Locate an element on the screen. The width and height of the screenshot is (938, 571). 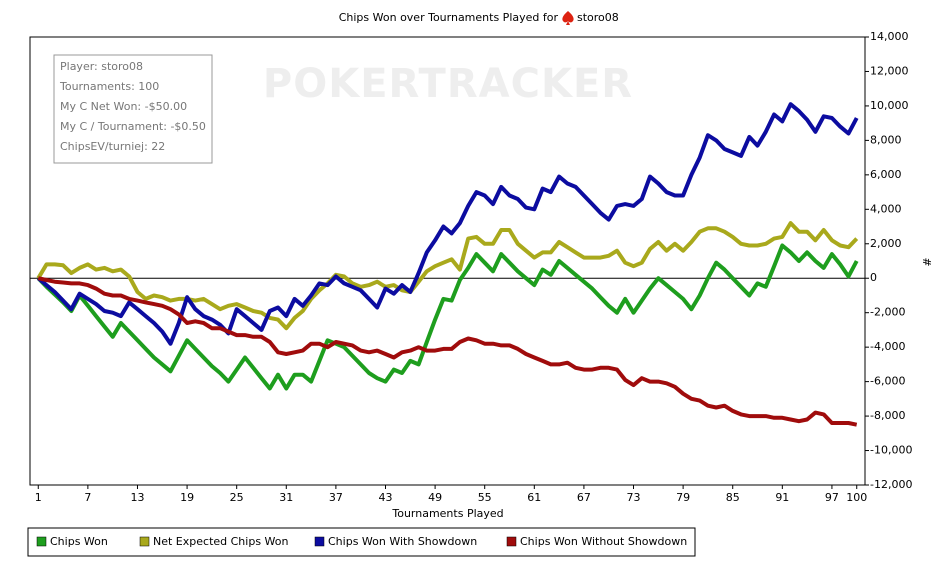
x-tick-label: 1 is located at coordinates (38, 497).